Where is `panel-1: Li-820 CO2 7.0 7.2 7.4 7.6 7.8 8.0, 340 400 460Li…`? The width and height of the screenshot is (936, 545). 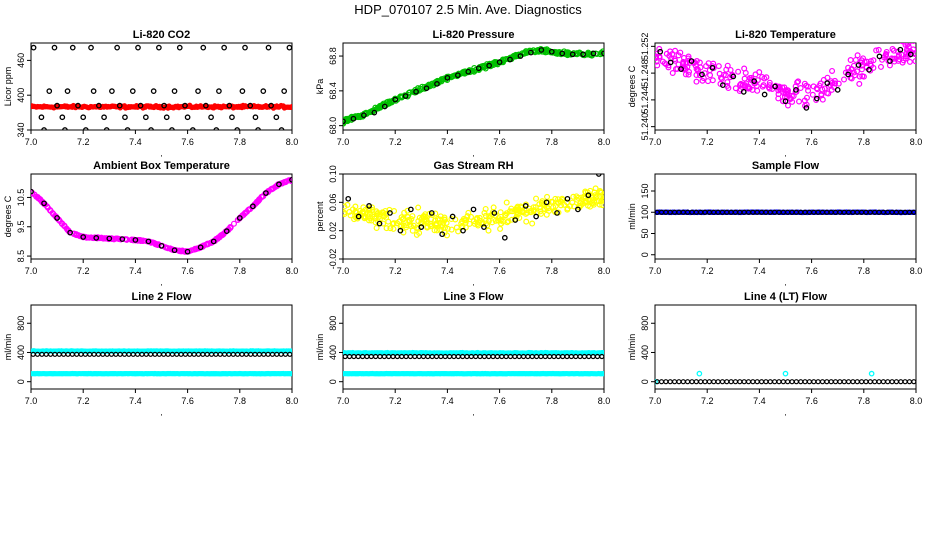 panel-1: Li-820 CO2 7.0 7.2 7.4 7.6 7.8 8.0, 340 400 460Li… is located at coordinates (150, 93).